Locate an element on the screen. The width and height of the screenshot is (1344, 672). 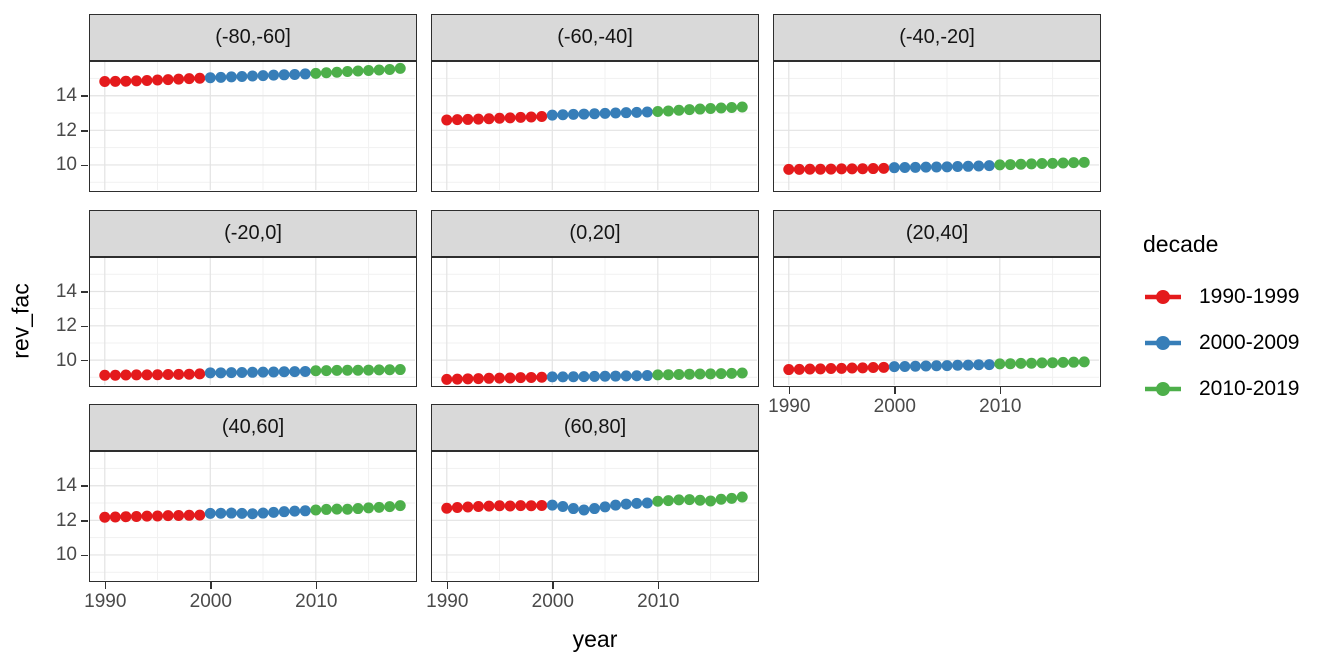
facet-strip-label: (0,20] is located at coordinates (595, 233).